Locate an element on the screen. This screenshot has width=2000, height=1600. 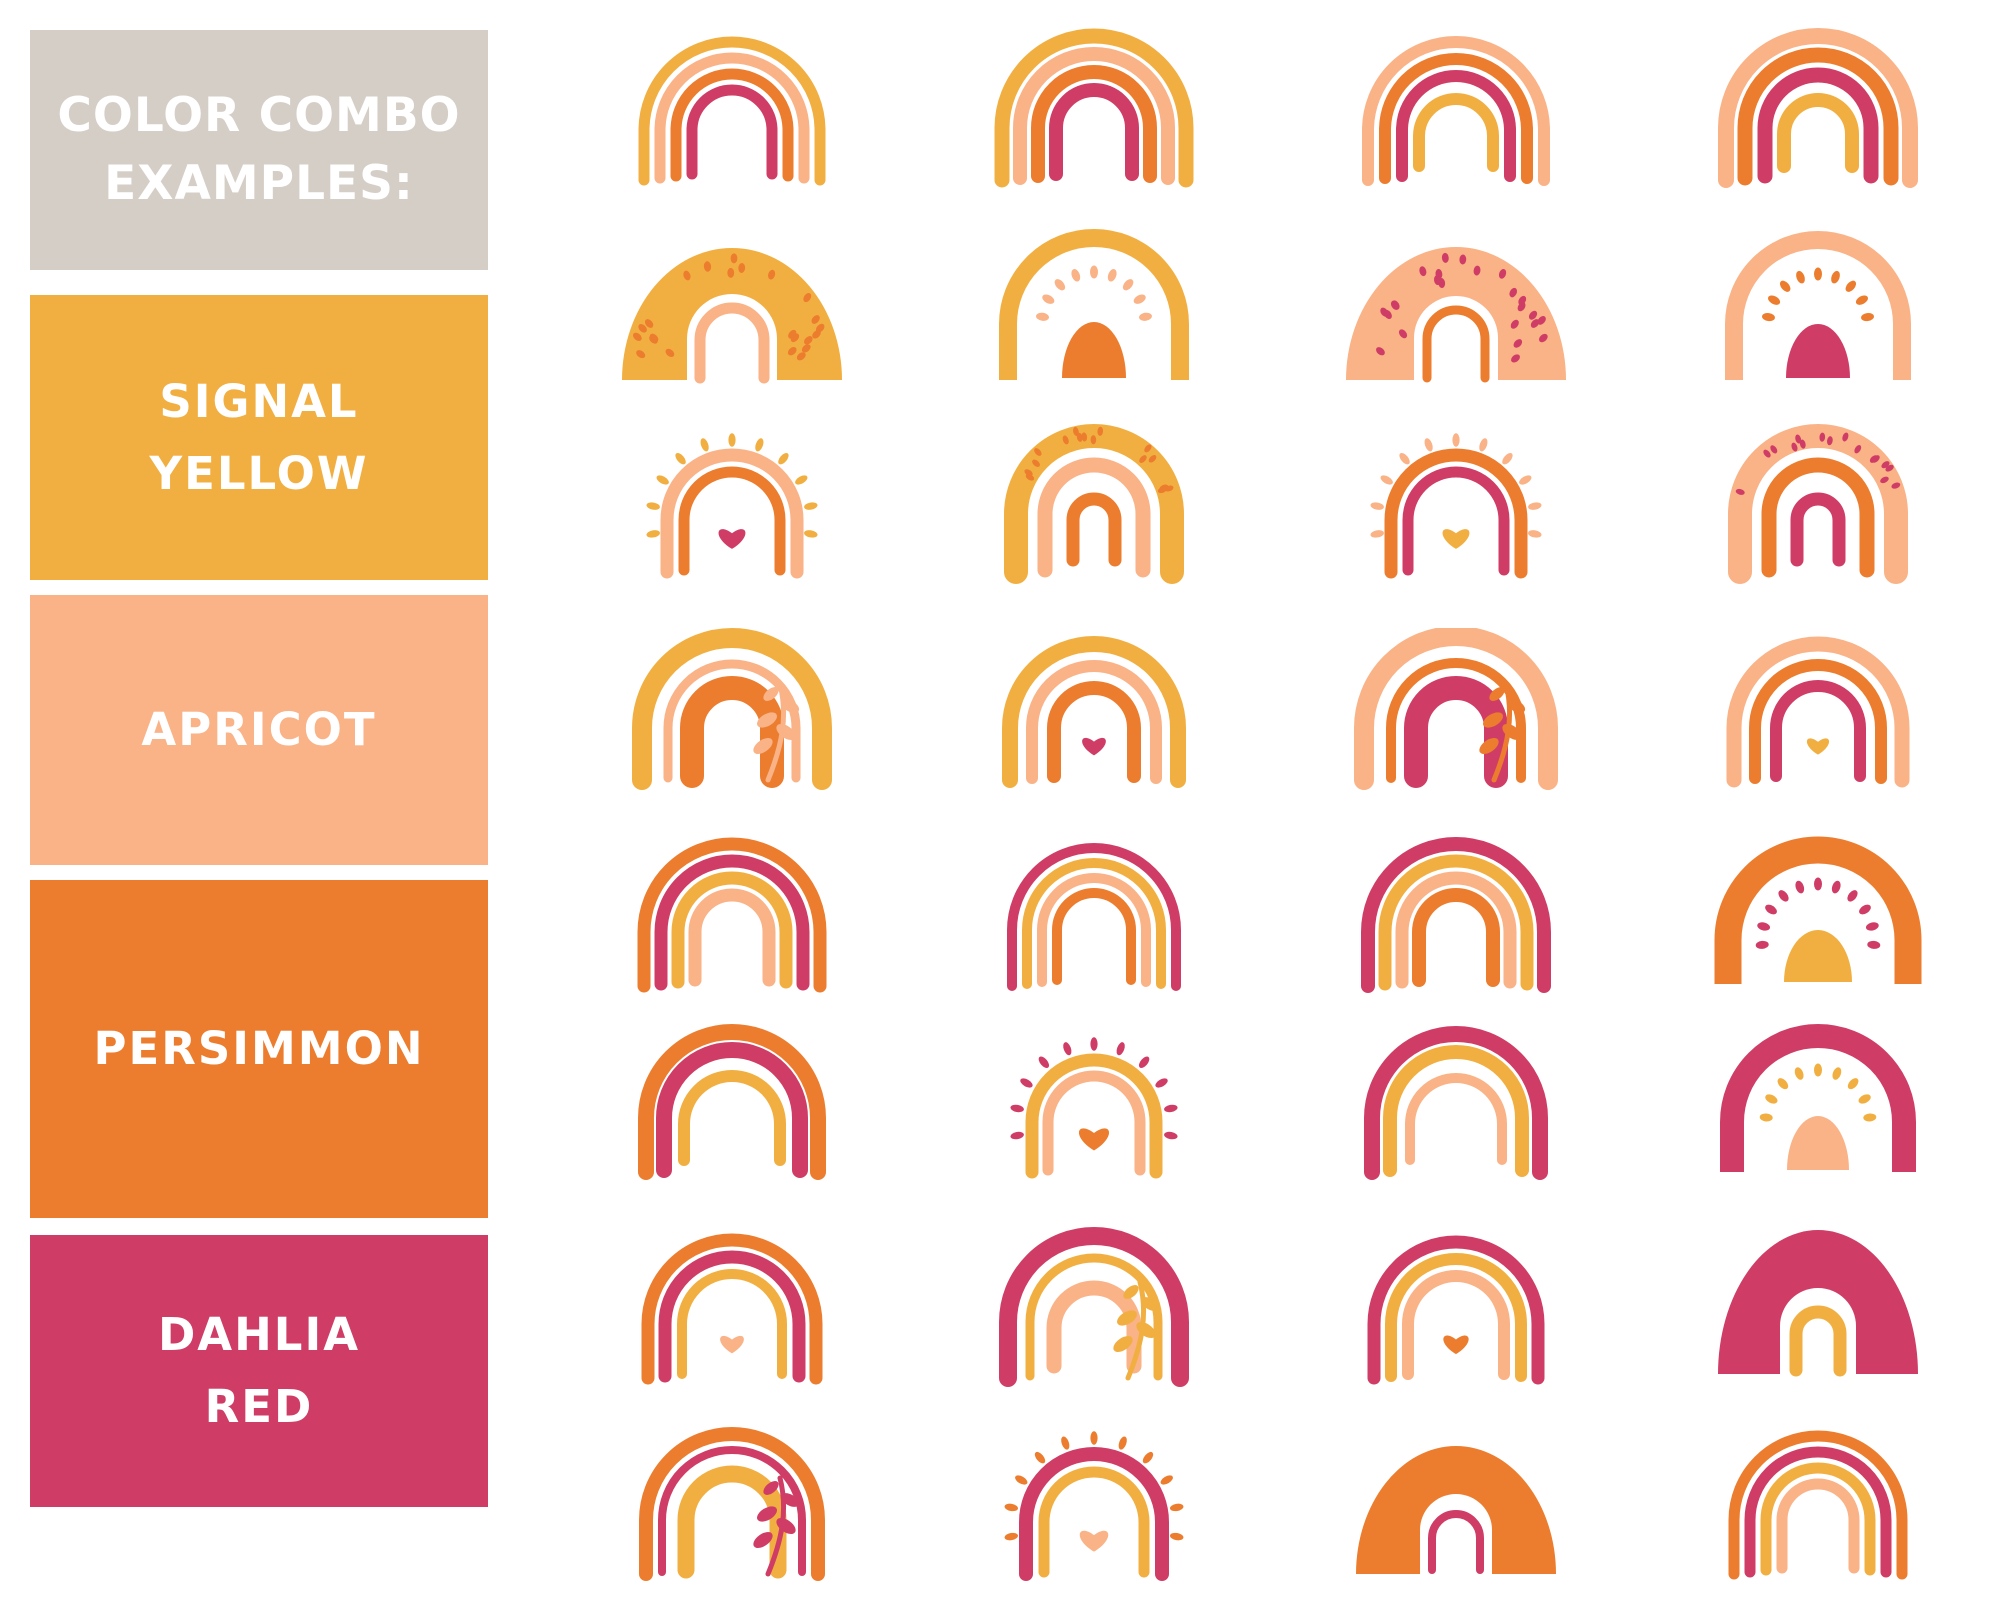
rainbow-r6-c4 is located at coordinates (1818, 1098).